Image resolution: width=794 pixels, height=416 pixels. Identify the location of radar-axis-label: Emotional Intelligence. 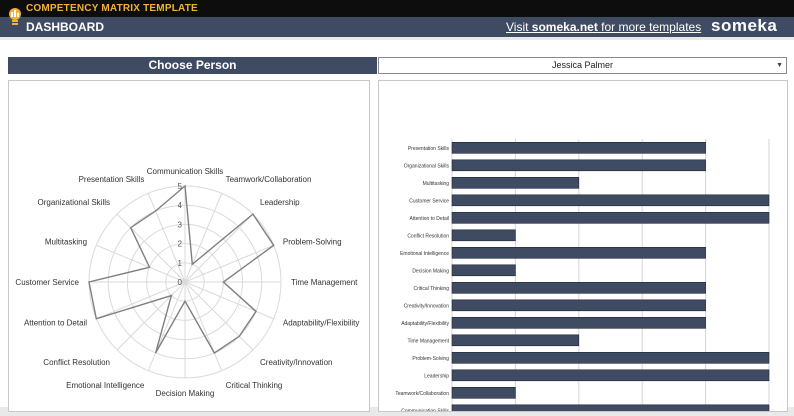
(105, 385).